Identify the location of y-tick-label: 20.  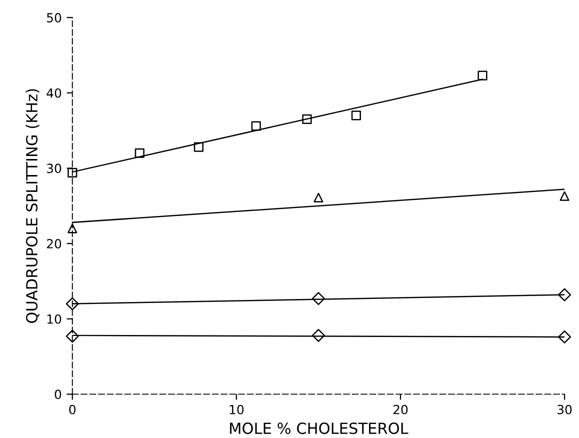
(54, 243).